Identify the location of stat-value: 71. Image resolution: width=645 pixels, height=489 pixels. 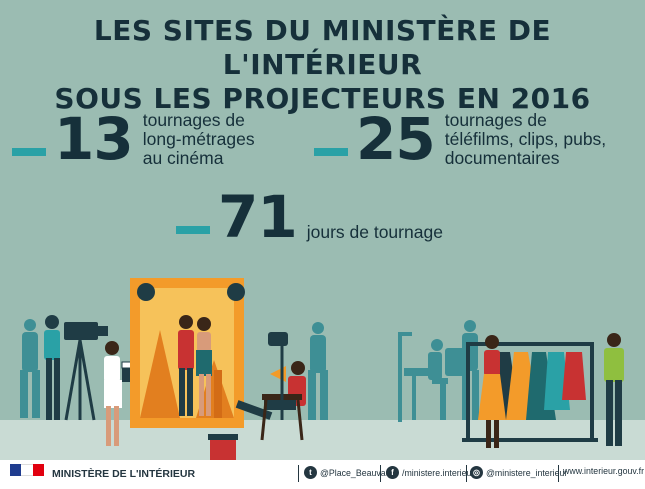
(258, 217).